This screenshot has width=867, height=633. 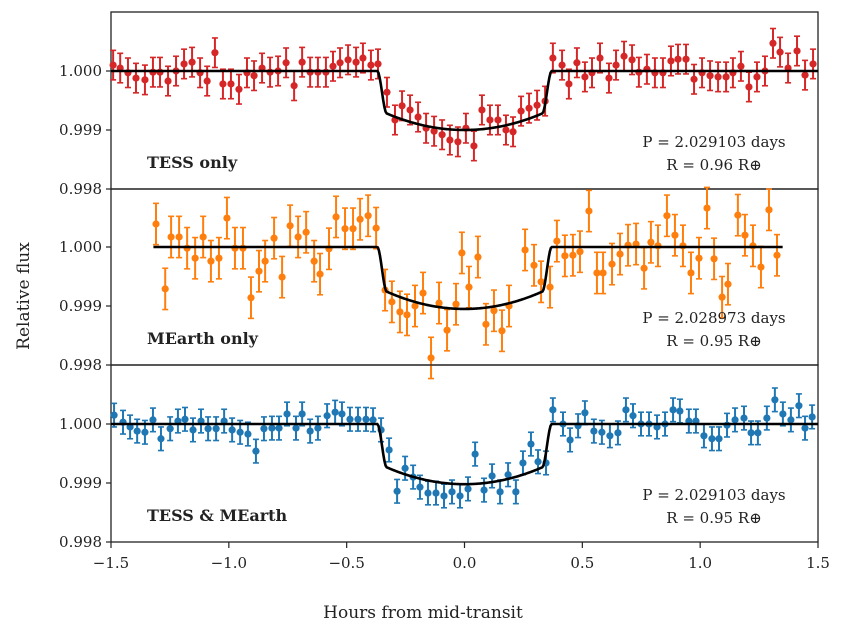 I want to click on model-curve, so click(x=468, y=278).